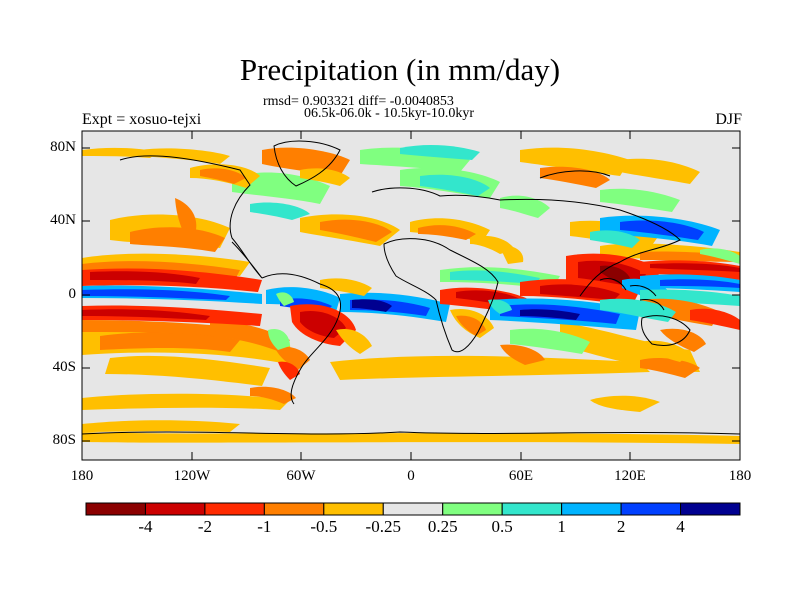 This screenshot has width=800, height=600. I want to click on colorbar-label: -4, so click(145, 526).